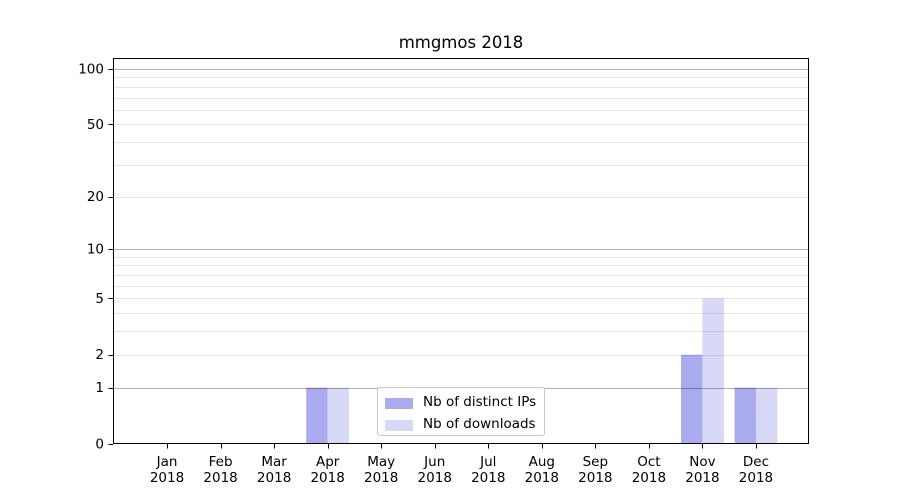 This screenshot has height=500, width=900. I want to click on x-tick-label-month-feb-2018: Feb, so click(221, 462).